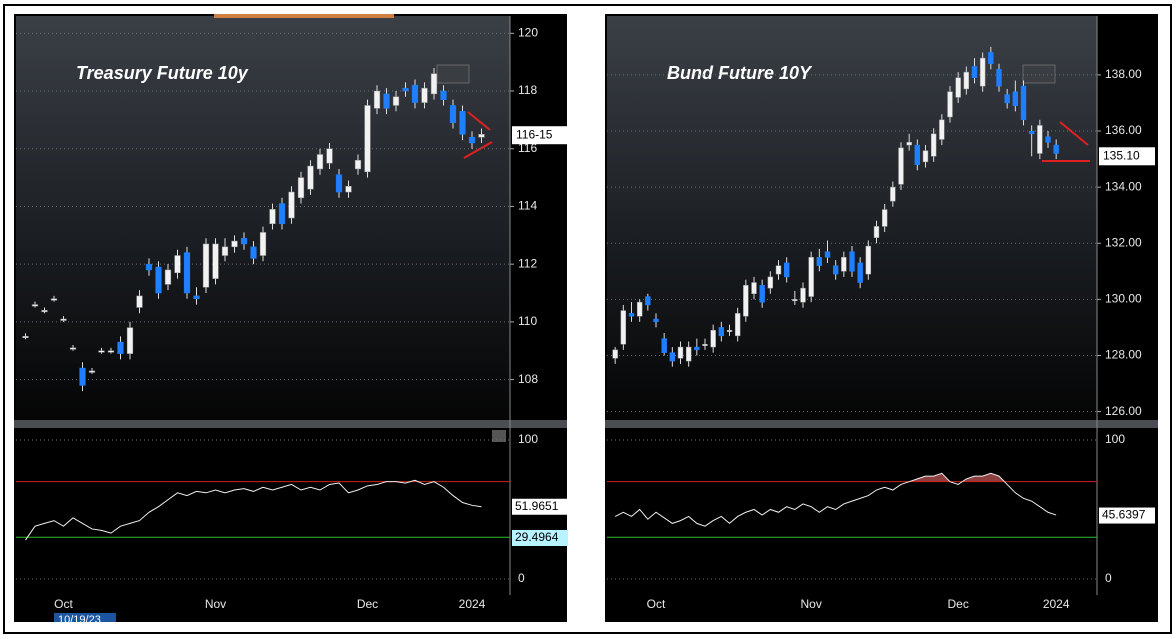 The image size is (1176, 639). What do you see at coordinates (740, 73) in the screenshot?
I see `chart-title: Bund Future 10Y` at bounding box center [740, 73].